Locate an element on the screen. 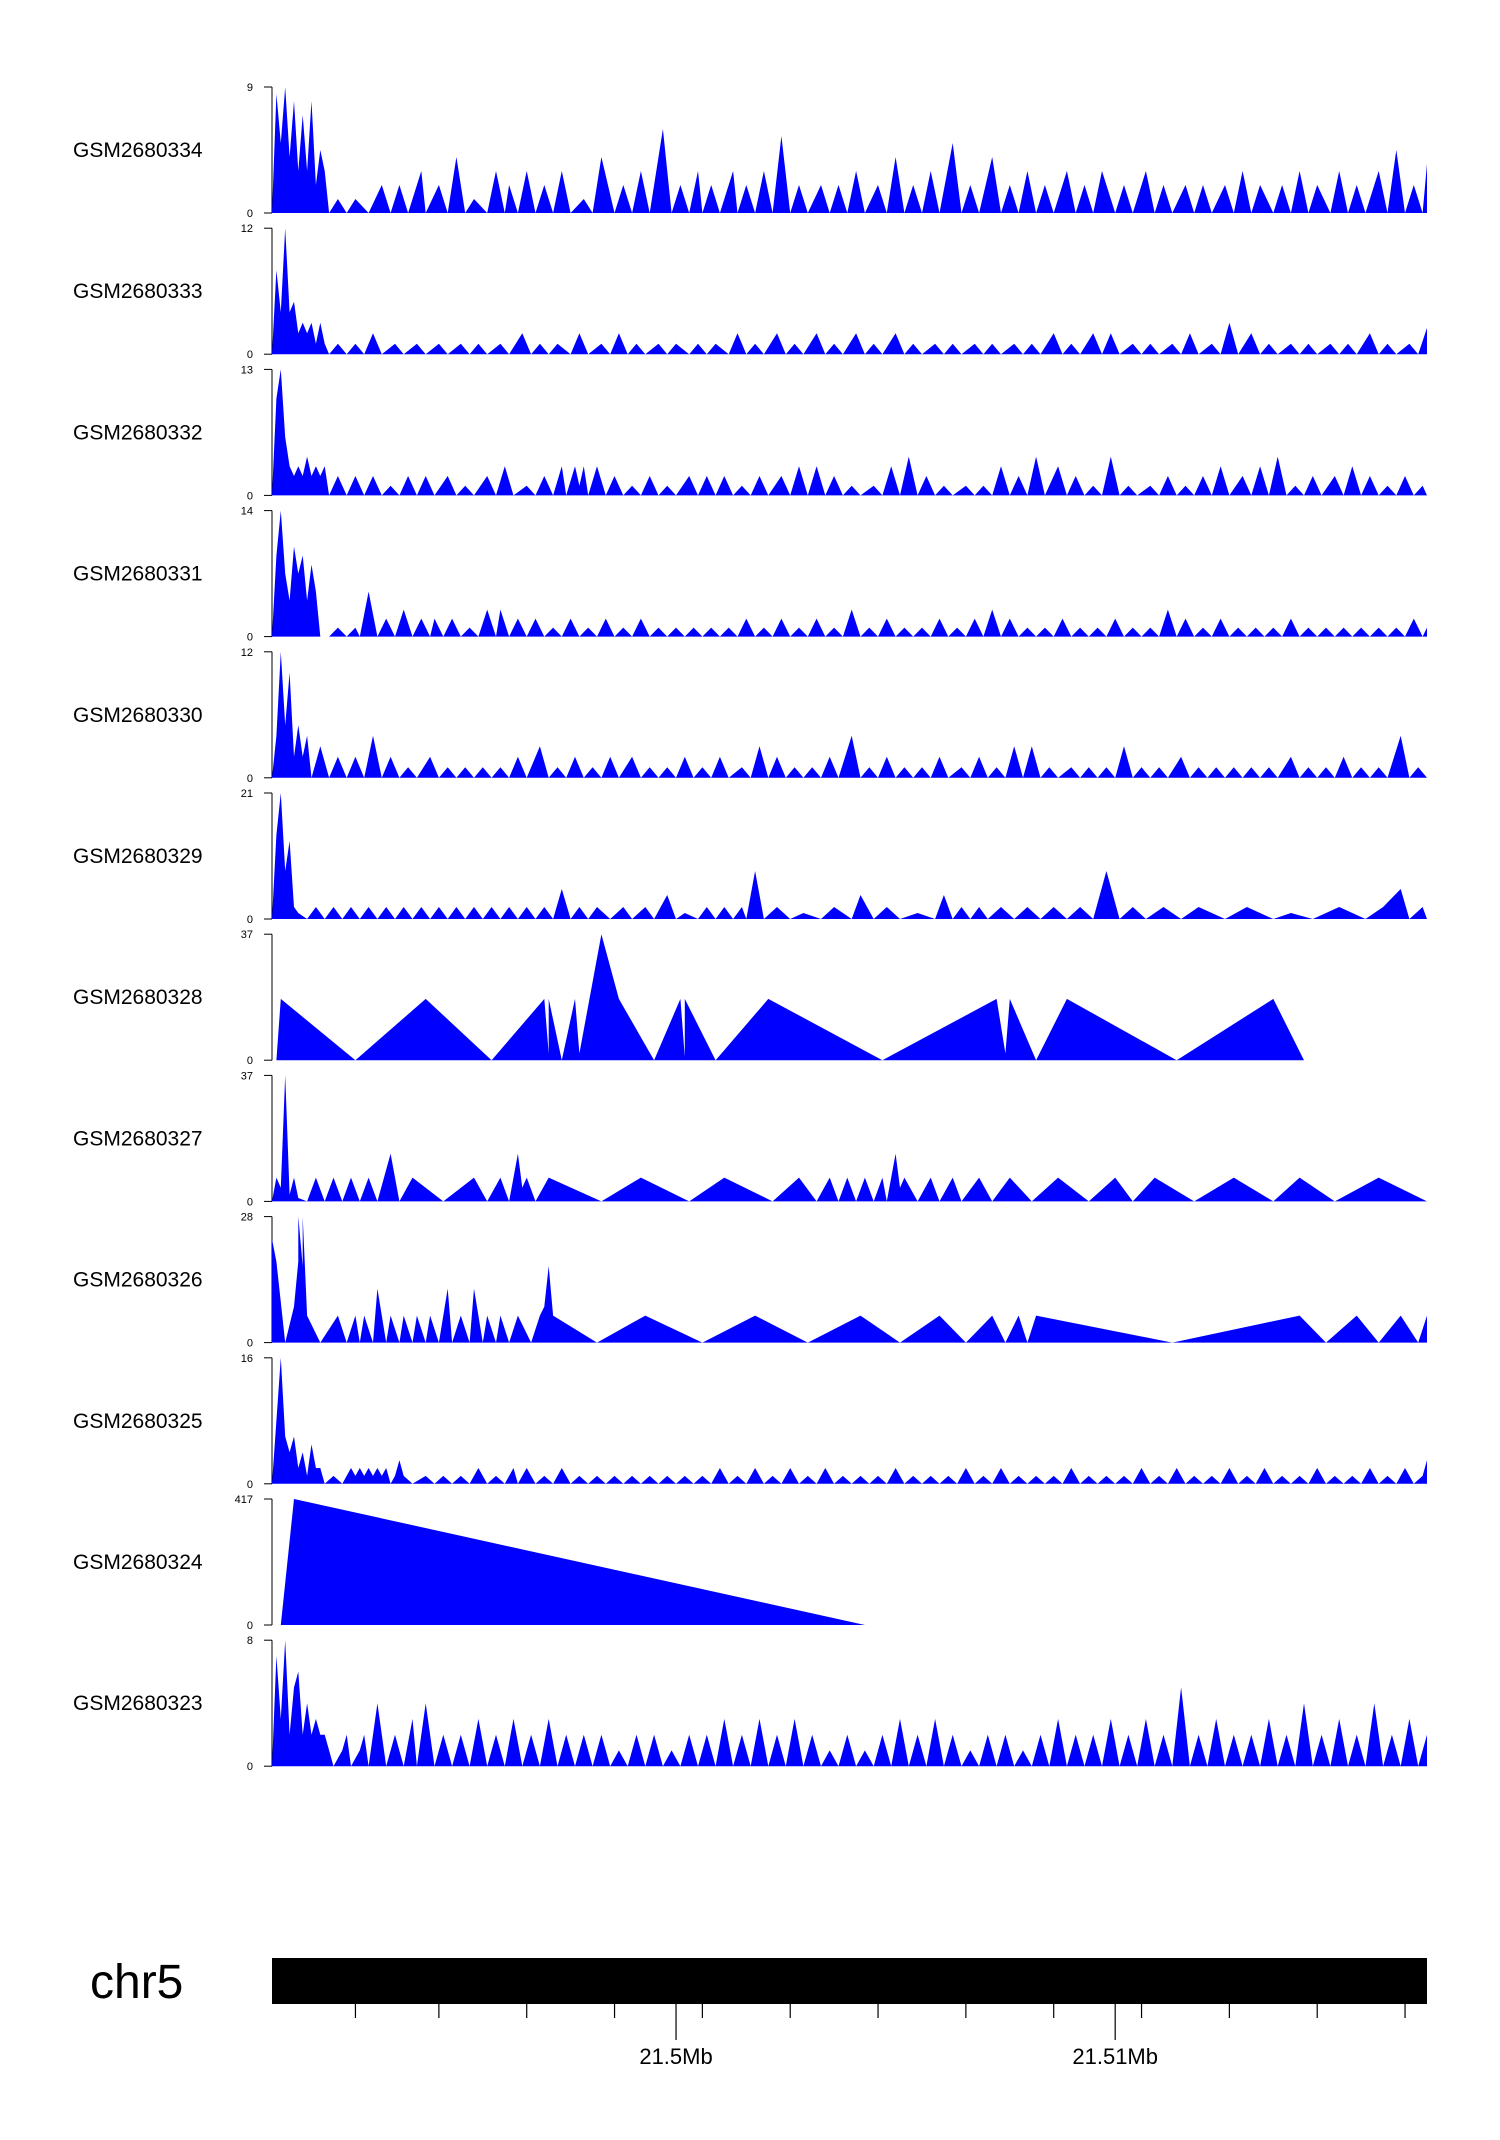 Image resolution: width=1500 pixels, height=2140 pixels. track-GSM2680331: GSM2680331 14 0 is located at coordinates (750, 575).